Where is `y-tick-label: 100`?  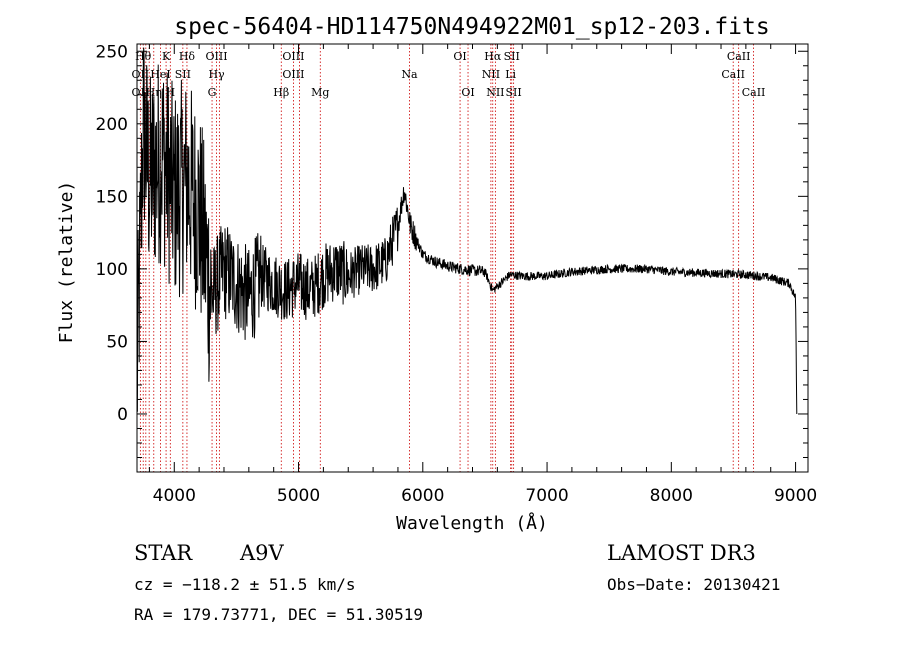
y-tick-label: 100 is located at coordinates (112, 270).